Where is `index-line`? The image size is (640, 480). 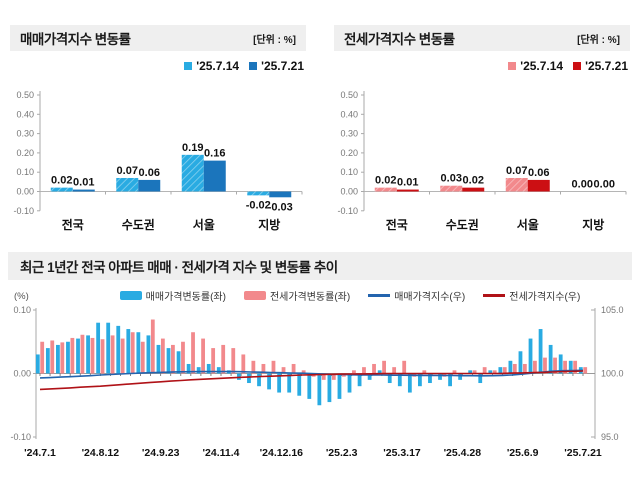 index-line is located at coordinates (311, 374).